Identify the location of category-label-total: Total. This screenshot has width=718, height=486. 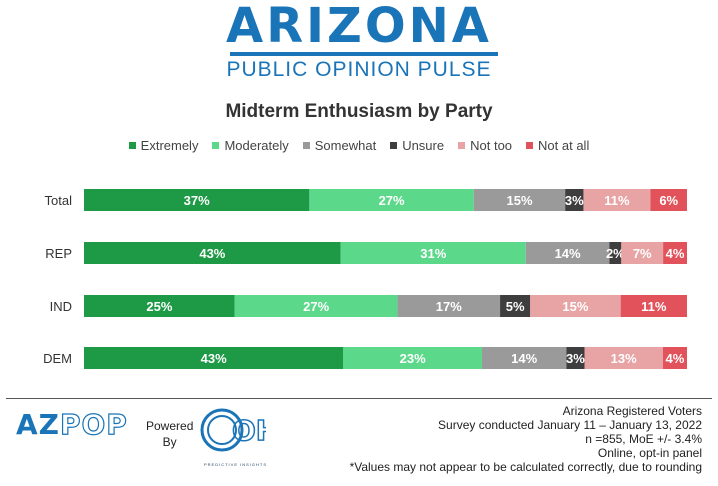
(59, 200).